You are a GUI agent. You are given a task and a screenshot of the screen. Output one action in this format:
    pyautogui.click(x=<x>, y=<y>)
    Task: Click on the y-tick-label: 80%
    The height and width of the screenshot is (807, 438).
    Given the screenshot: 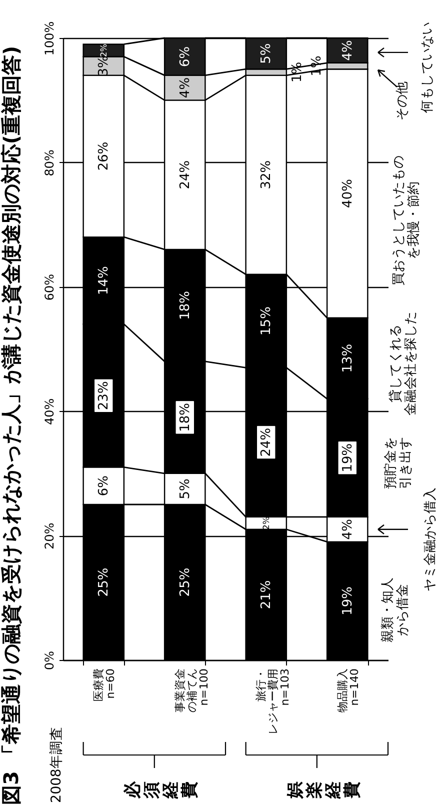 What is the action you would take?
    pyautogui.click(x=49, y=163)
    